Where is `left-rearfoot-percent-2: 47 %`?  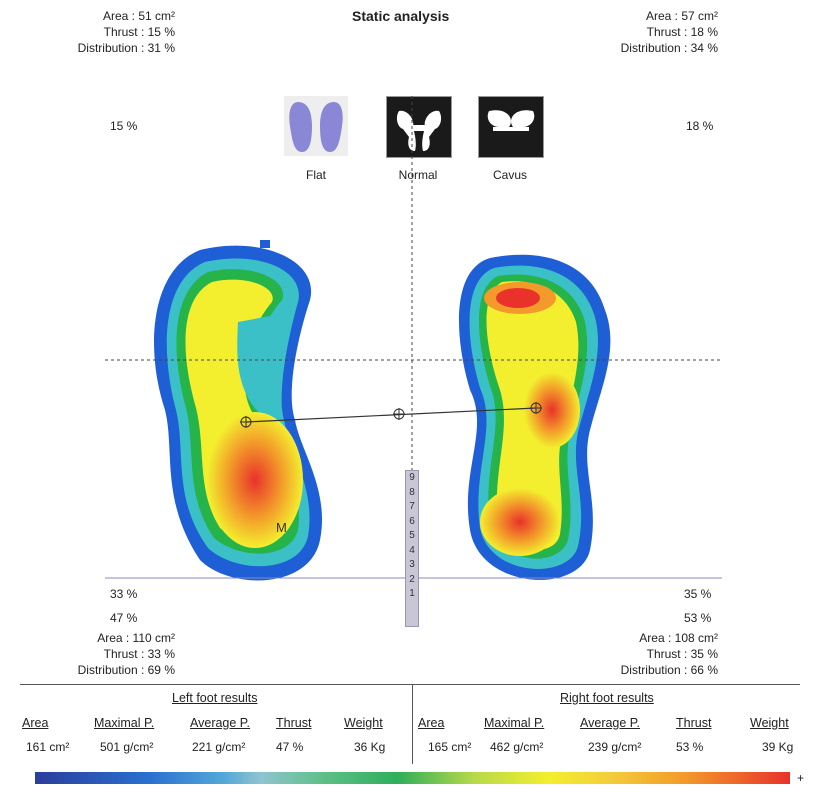 left-rearfoot-percent-2: 47 % is located at coordinates (124, 618).